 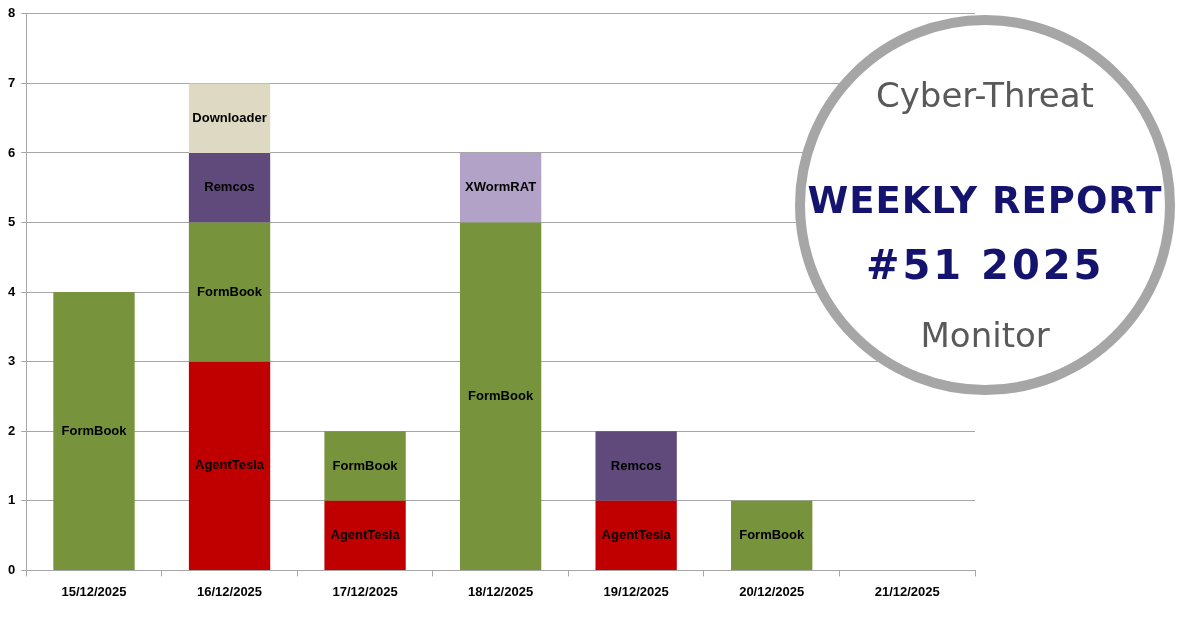 I want to click on x-tick-label: 15/12/2025, so click(x=94, y=591).